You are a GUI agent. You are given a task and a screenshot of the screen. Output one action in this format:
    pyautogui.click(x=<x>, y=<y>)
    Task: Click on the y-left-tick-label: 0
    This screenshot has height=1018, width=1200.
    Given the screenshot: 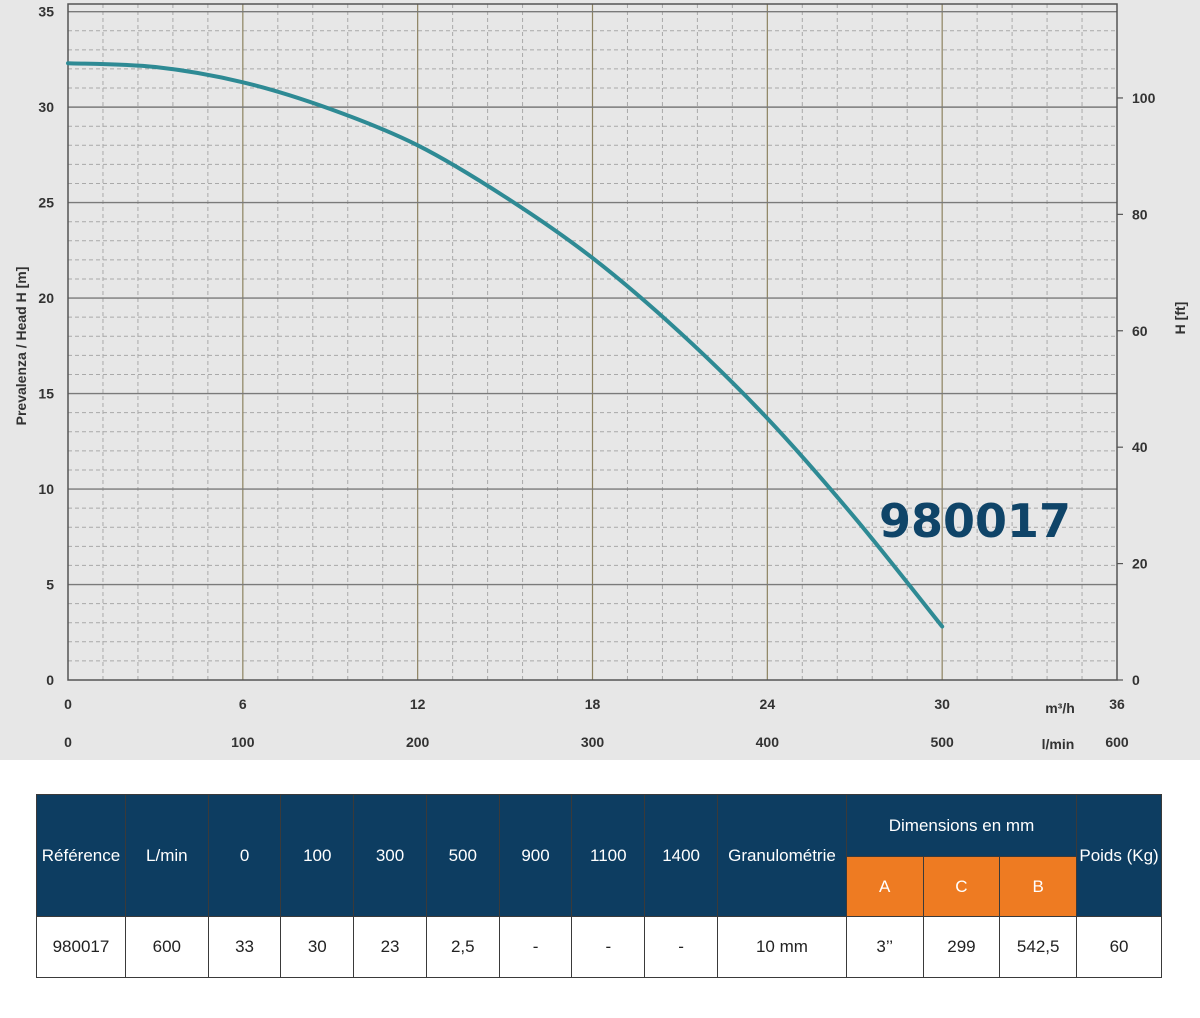 What is the action you would take?
    pyautogui.click(x=50, y=680)
    